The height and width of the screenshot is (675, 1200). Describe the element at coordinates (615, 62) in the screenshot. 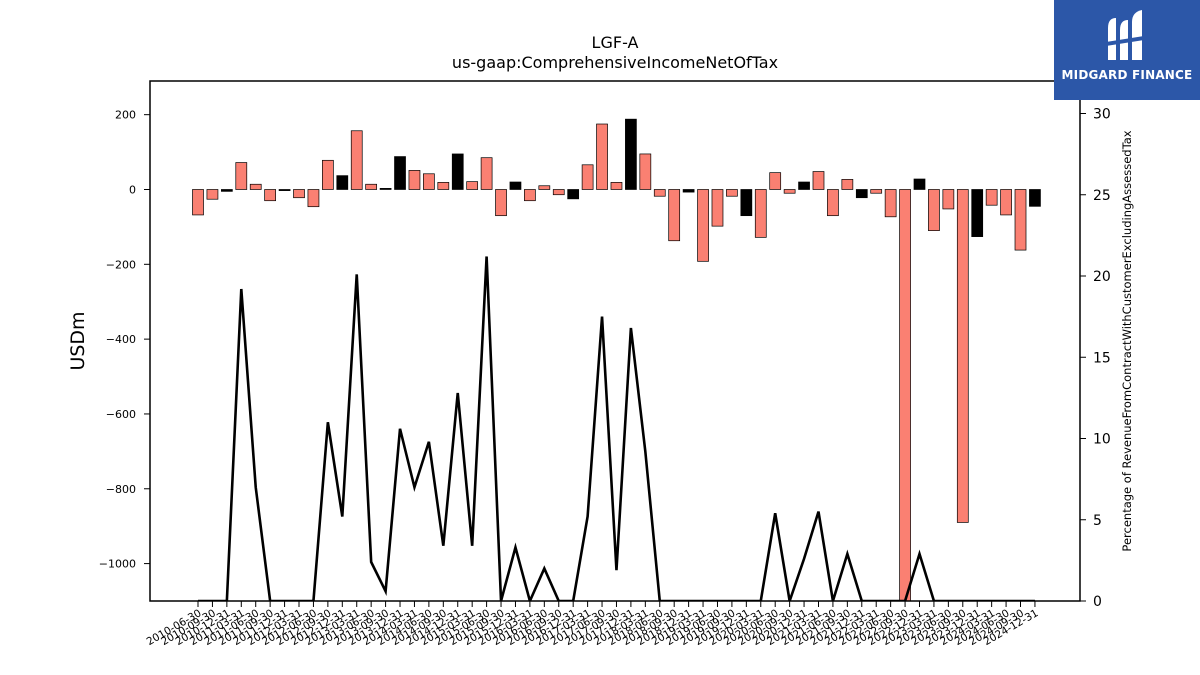

I see `chart-subtitle: us-gaap:ComprehensiveIncomeNetOfTax` at that location.